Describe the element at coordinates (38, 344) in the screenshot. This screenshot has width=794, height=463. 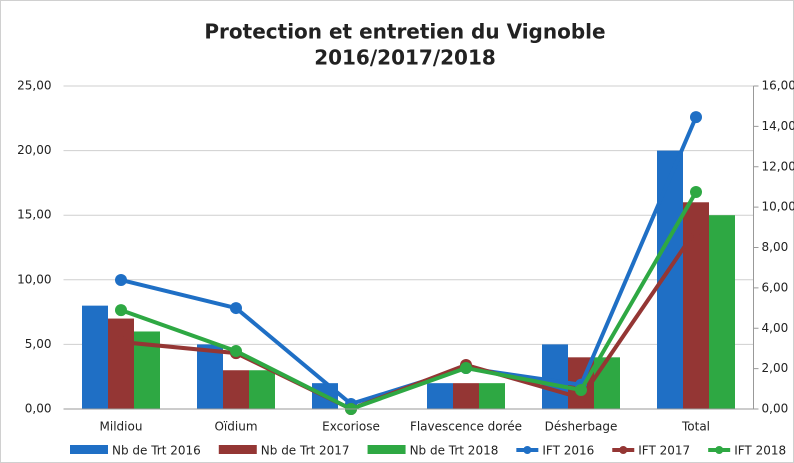
I see `y-tick-label: 5,00` at that location.